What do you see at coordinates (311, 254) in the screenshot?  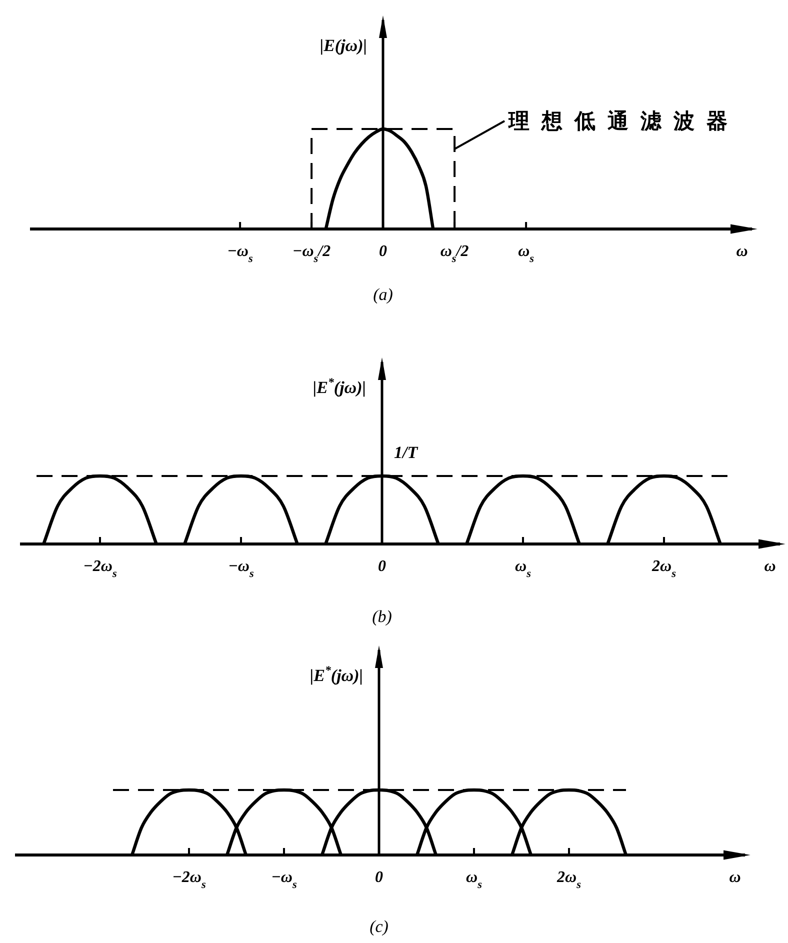 I see `x-tick-label: −ω$_{s}$/2` at bounding box center [311, 254].